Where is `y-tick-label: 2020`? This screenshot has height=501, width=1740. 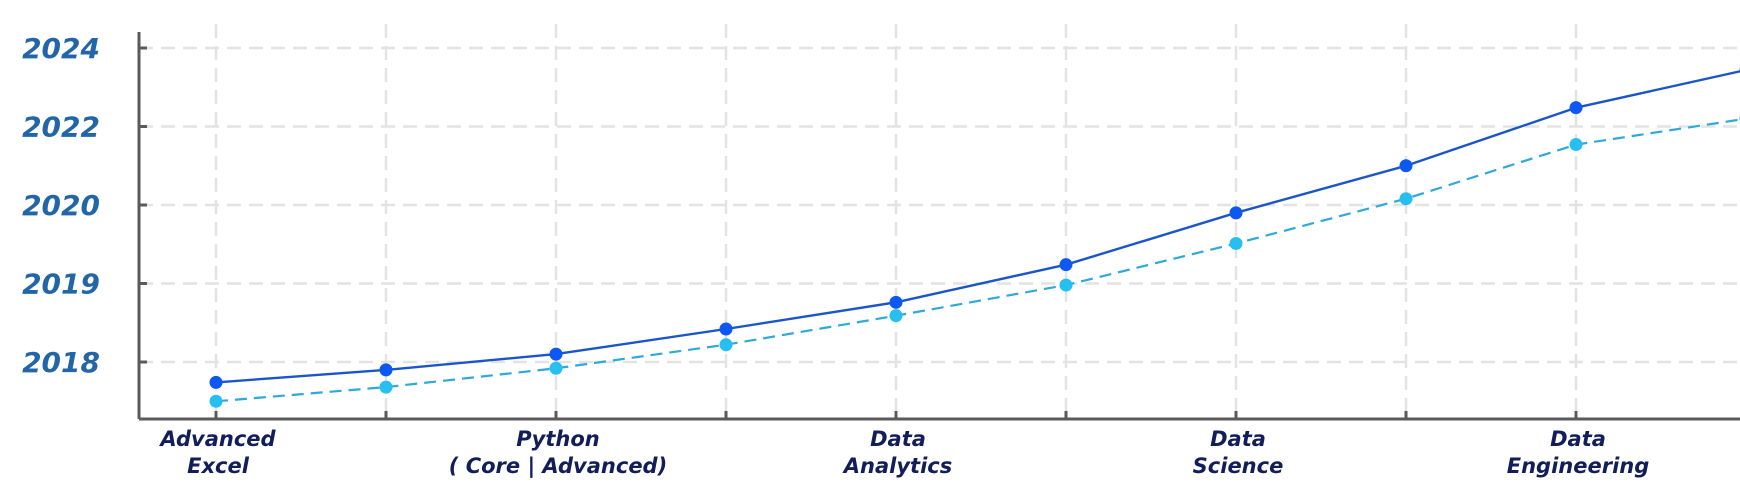 y-tick-label: 2020 is located at coordinates (61, 205).